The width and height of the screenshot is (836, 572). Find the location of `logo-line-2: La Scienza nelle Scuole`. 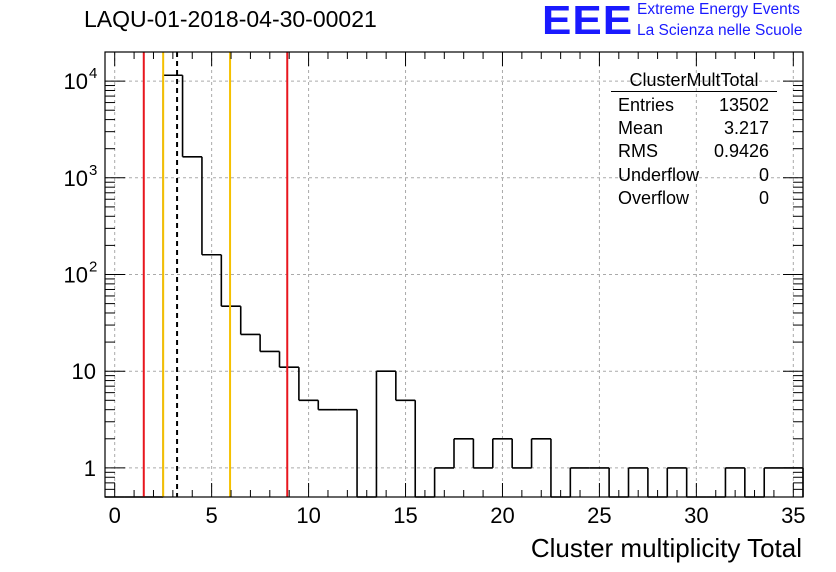

logo-line-2: La Scienza nelle Scuole is located at coordinates (720, 30).